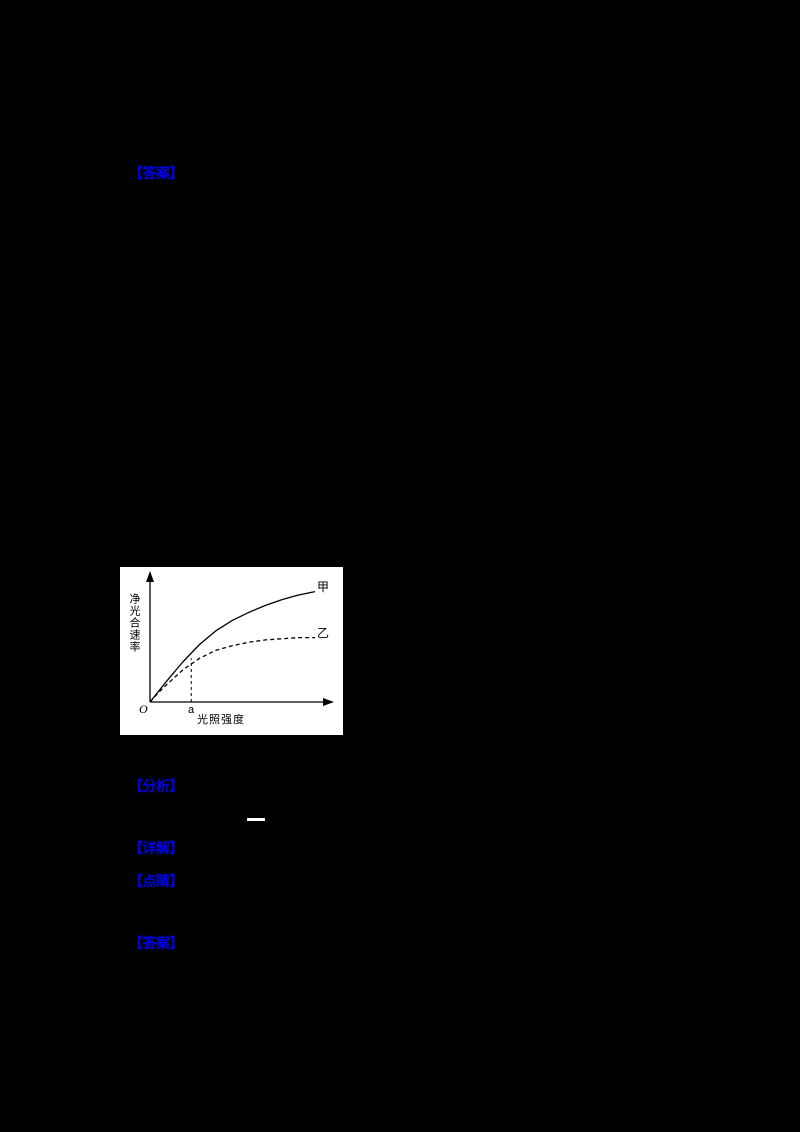 This screenshot has height=1132, width=800. I want to click on photosynthesis-chart: 净光合速率 光照强度 O a 甲 乙, so click(231, 651).